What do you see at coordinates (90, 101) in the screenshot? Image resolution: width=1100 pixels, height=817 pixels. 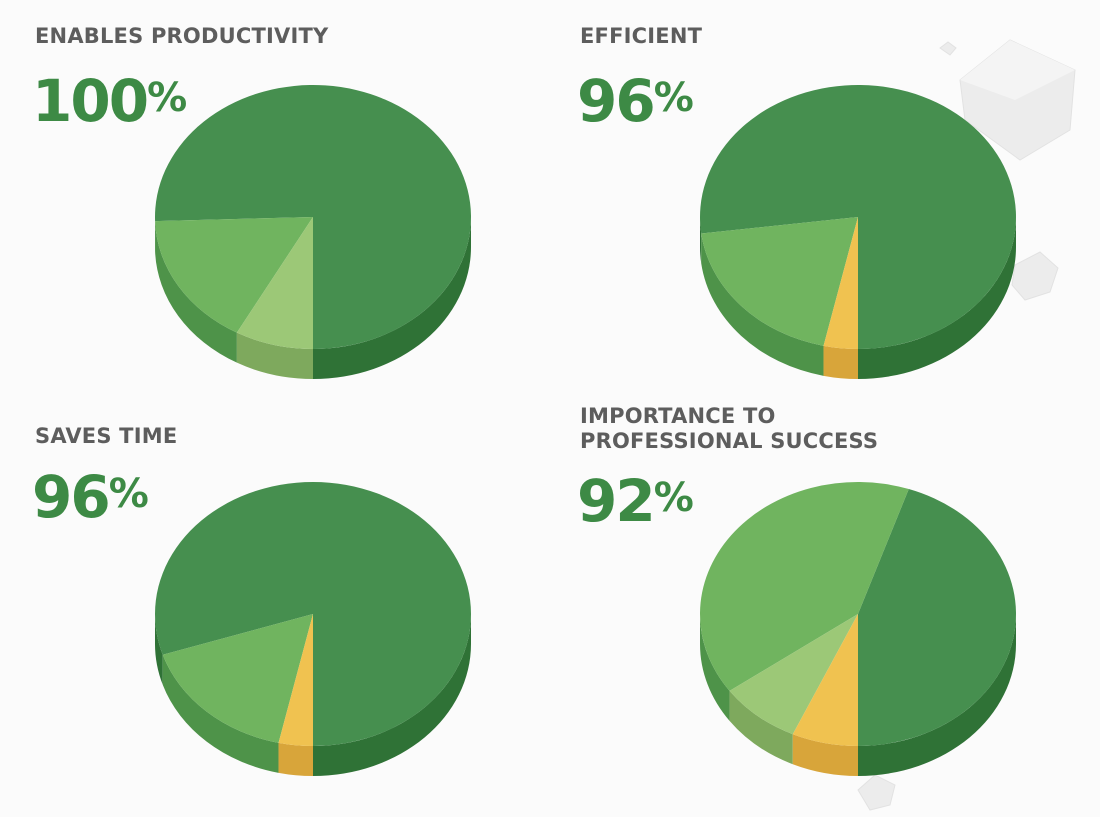 I see `headline-value: 100` at bounding box center [90, 101].